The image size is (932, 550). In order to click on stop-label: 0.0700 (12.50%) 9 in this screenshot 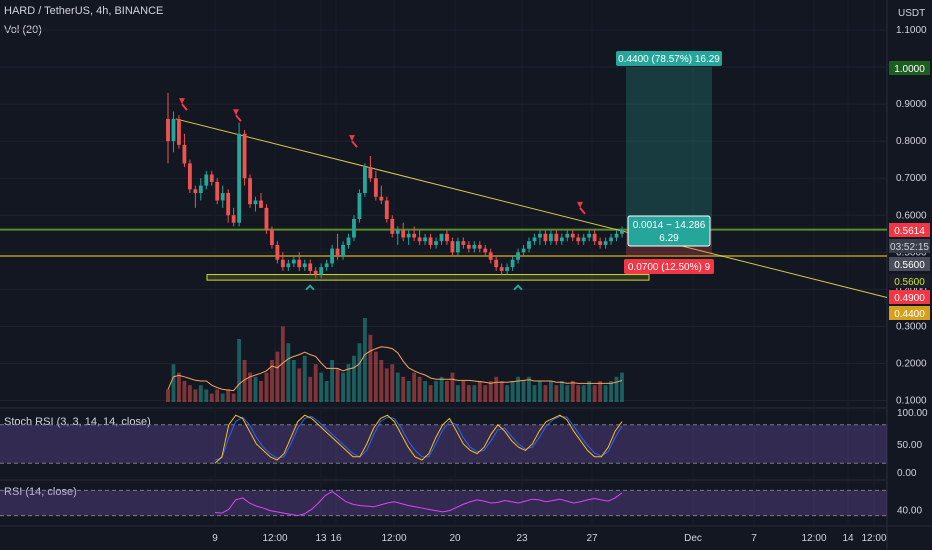, I will do `click(669, 267)`.